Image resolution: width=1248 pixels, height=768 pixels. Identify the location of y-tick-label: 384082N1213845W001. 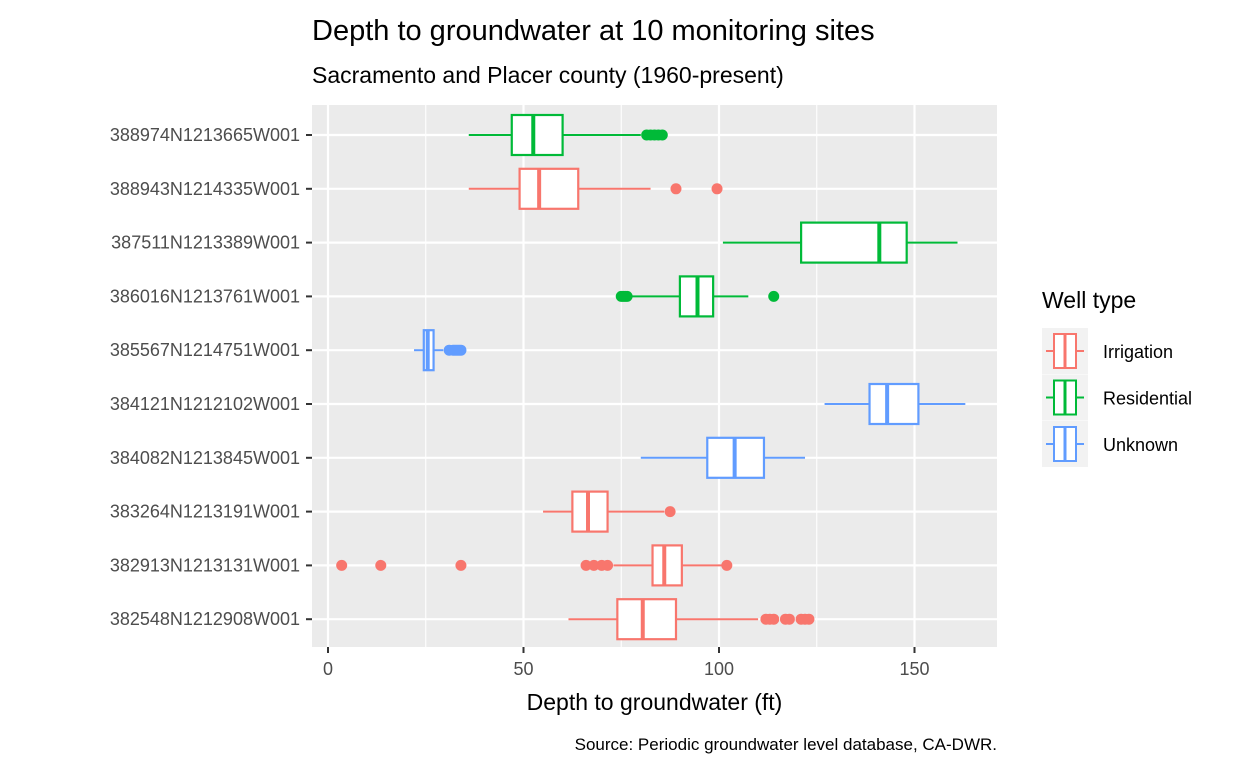
(205, 458).